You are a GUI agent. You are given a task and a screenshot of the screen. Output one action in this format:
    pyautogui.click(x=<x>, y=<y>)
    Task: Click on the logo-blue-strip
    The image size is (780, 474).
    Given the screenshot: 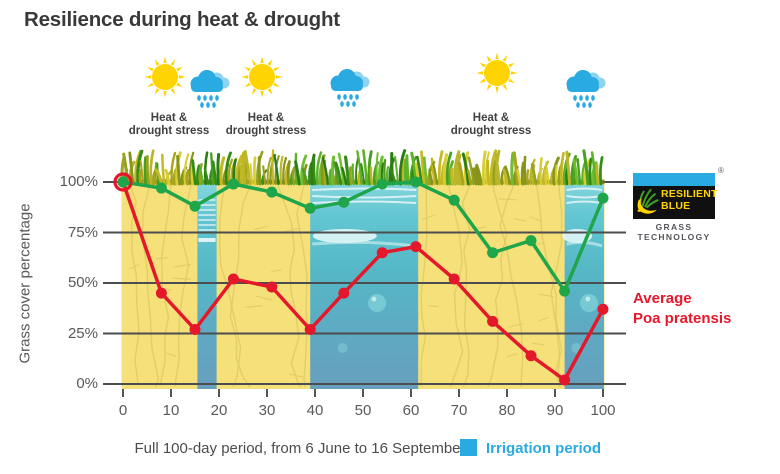 What is the action you would take?
    pyautogui.click(x=674, y=179)
    